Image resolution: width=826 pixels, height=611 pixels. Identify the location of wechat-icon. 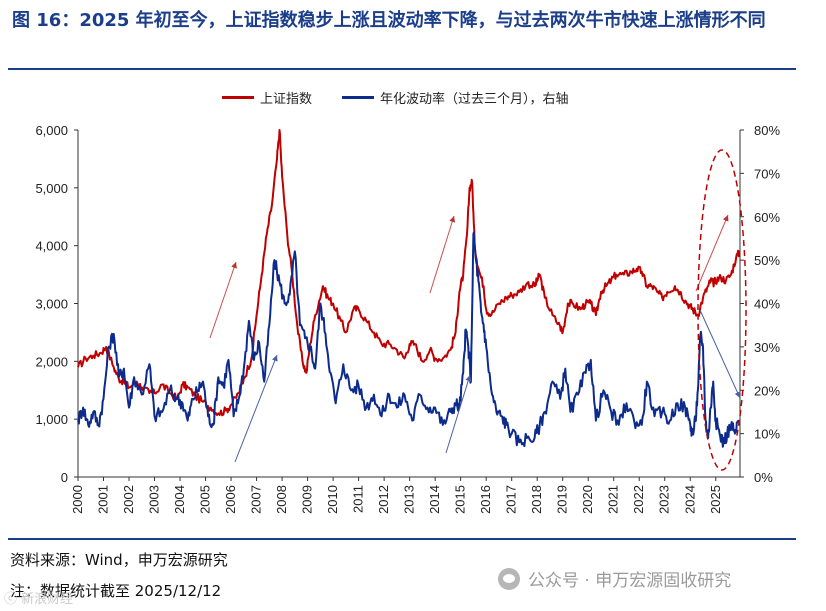
(509, 578).